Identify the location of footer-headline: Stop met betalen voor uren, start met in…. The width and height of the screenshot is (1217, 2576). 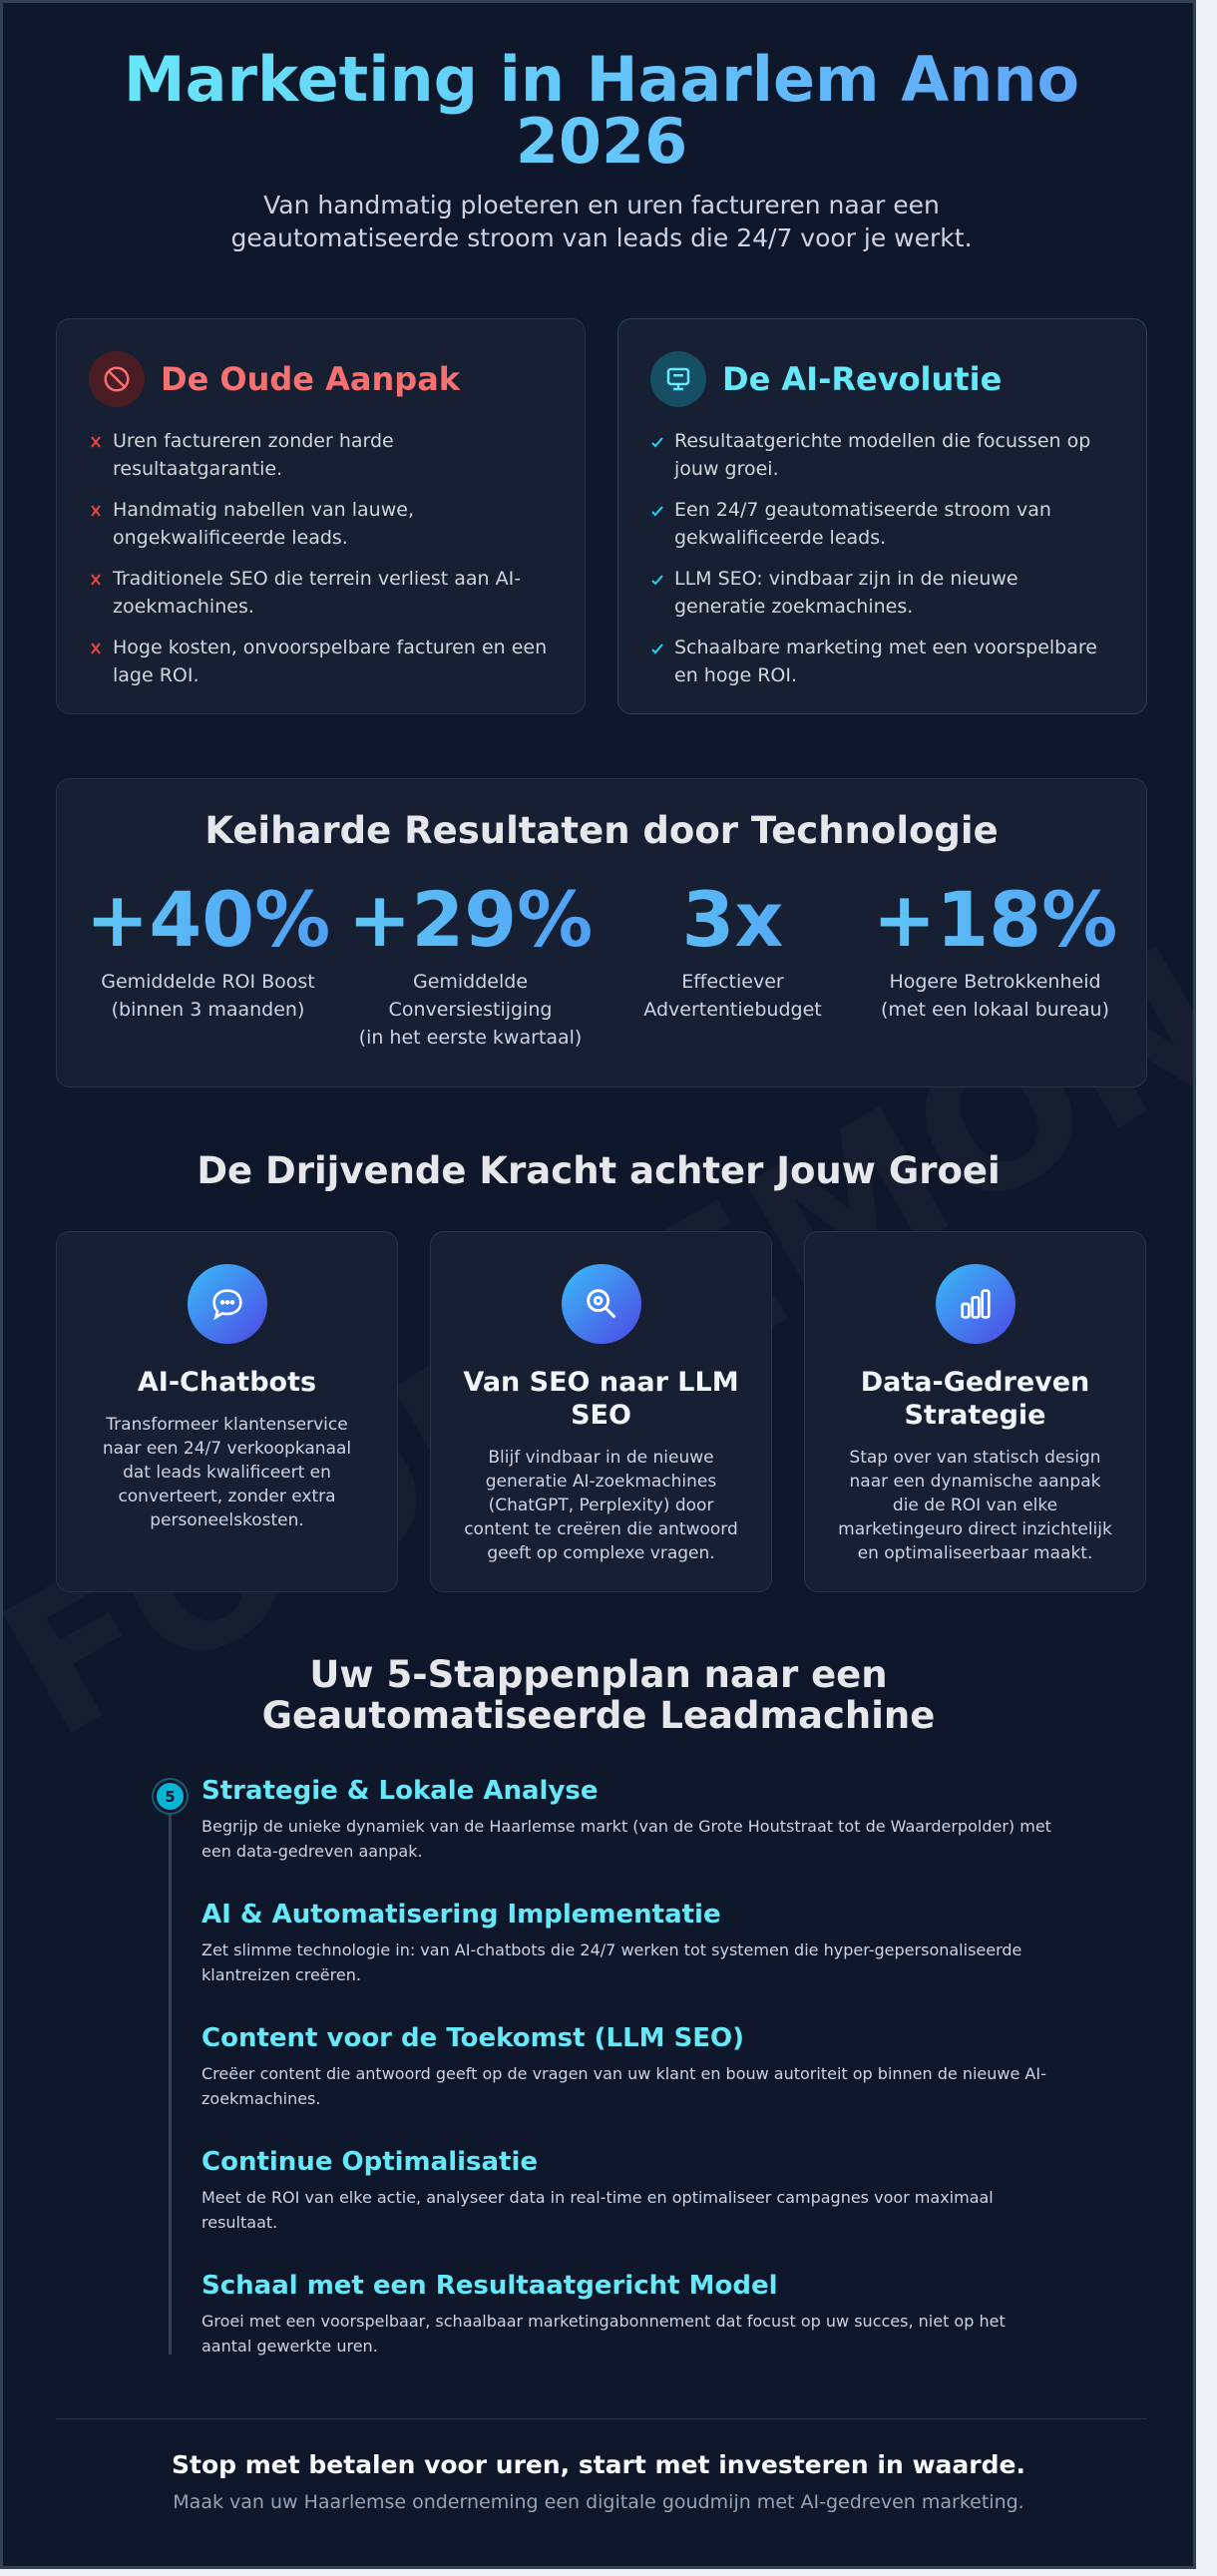
(599, 2464).